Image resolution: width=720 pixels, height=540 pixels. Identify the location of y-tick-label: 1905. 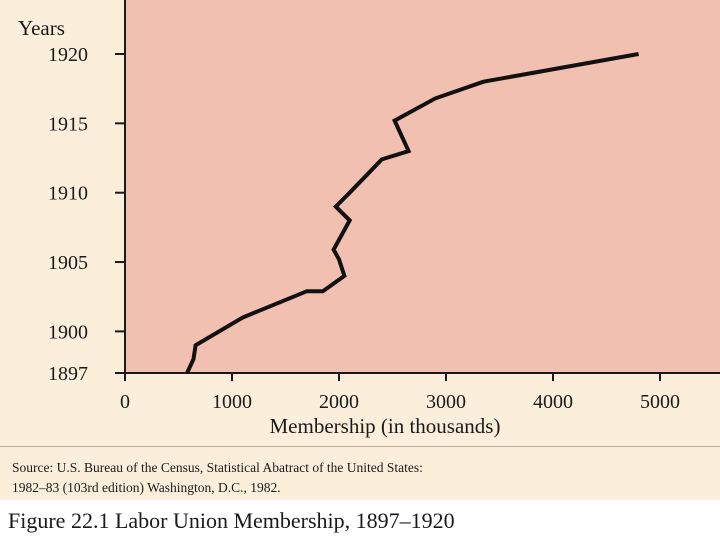
(68, 263).